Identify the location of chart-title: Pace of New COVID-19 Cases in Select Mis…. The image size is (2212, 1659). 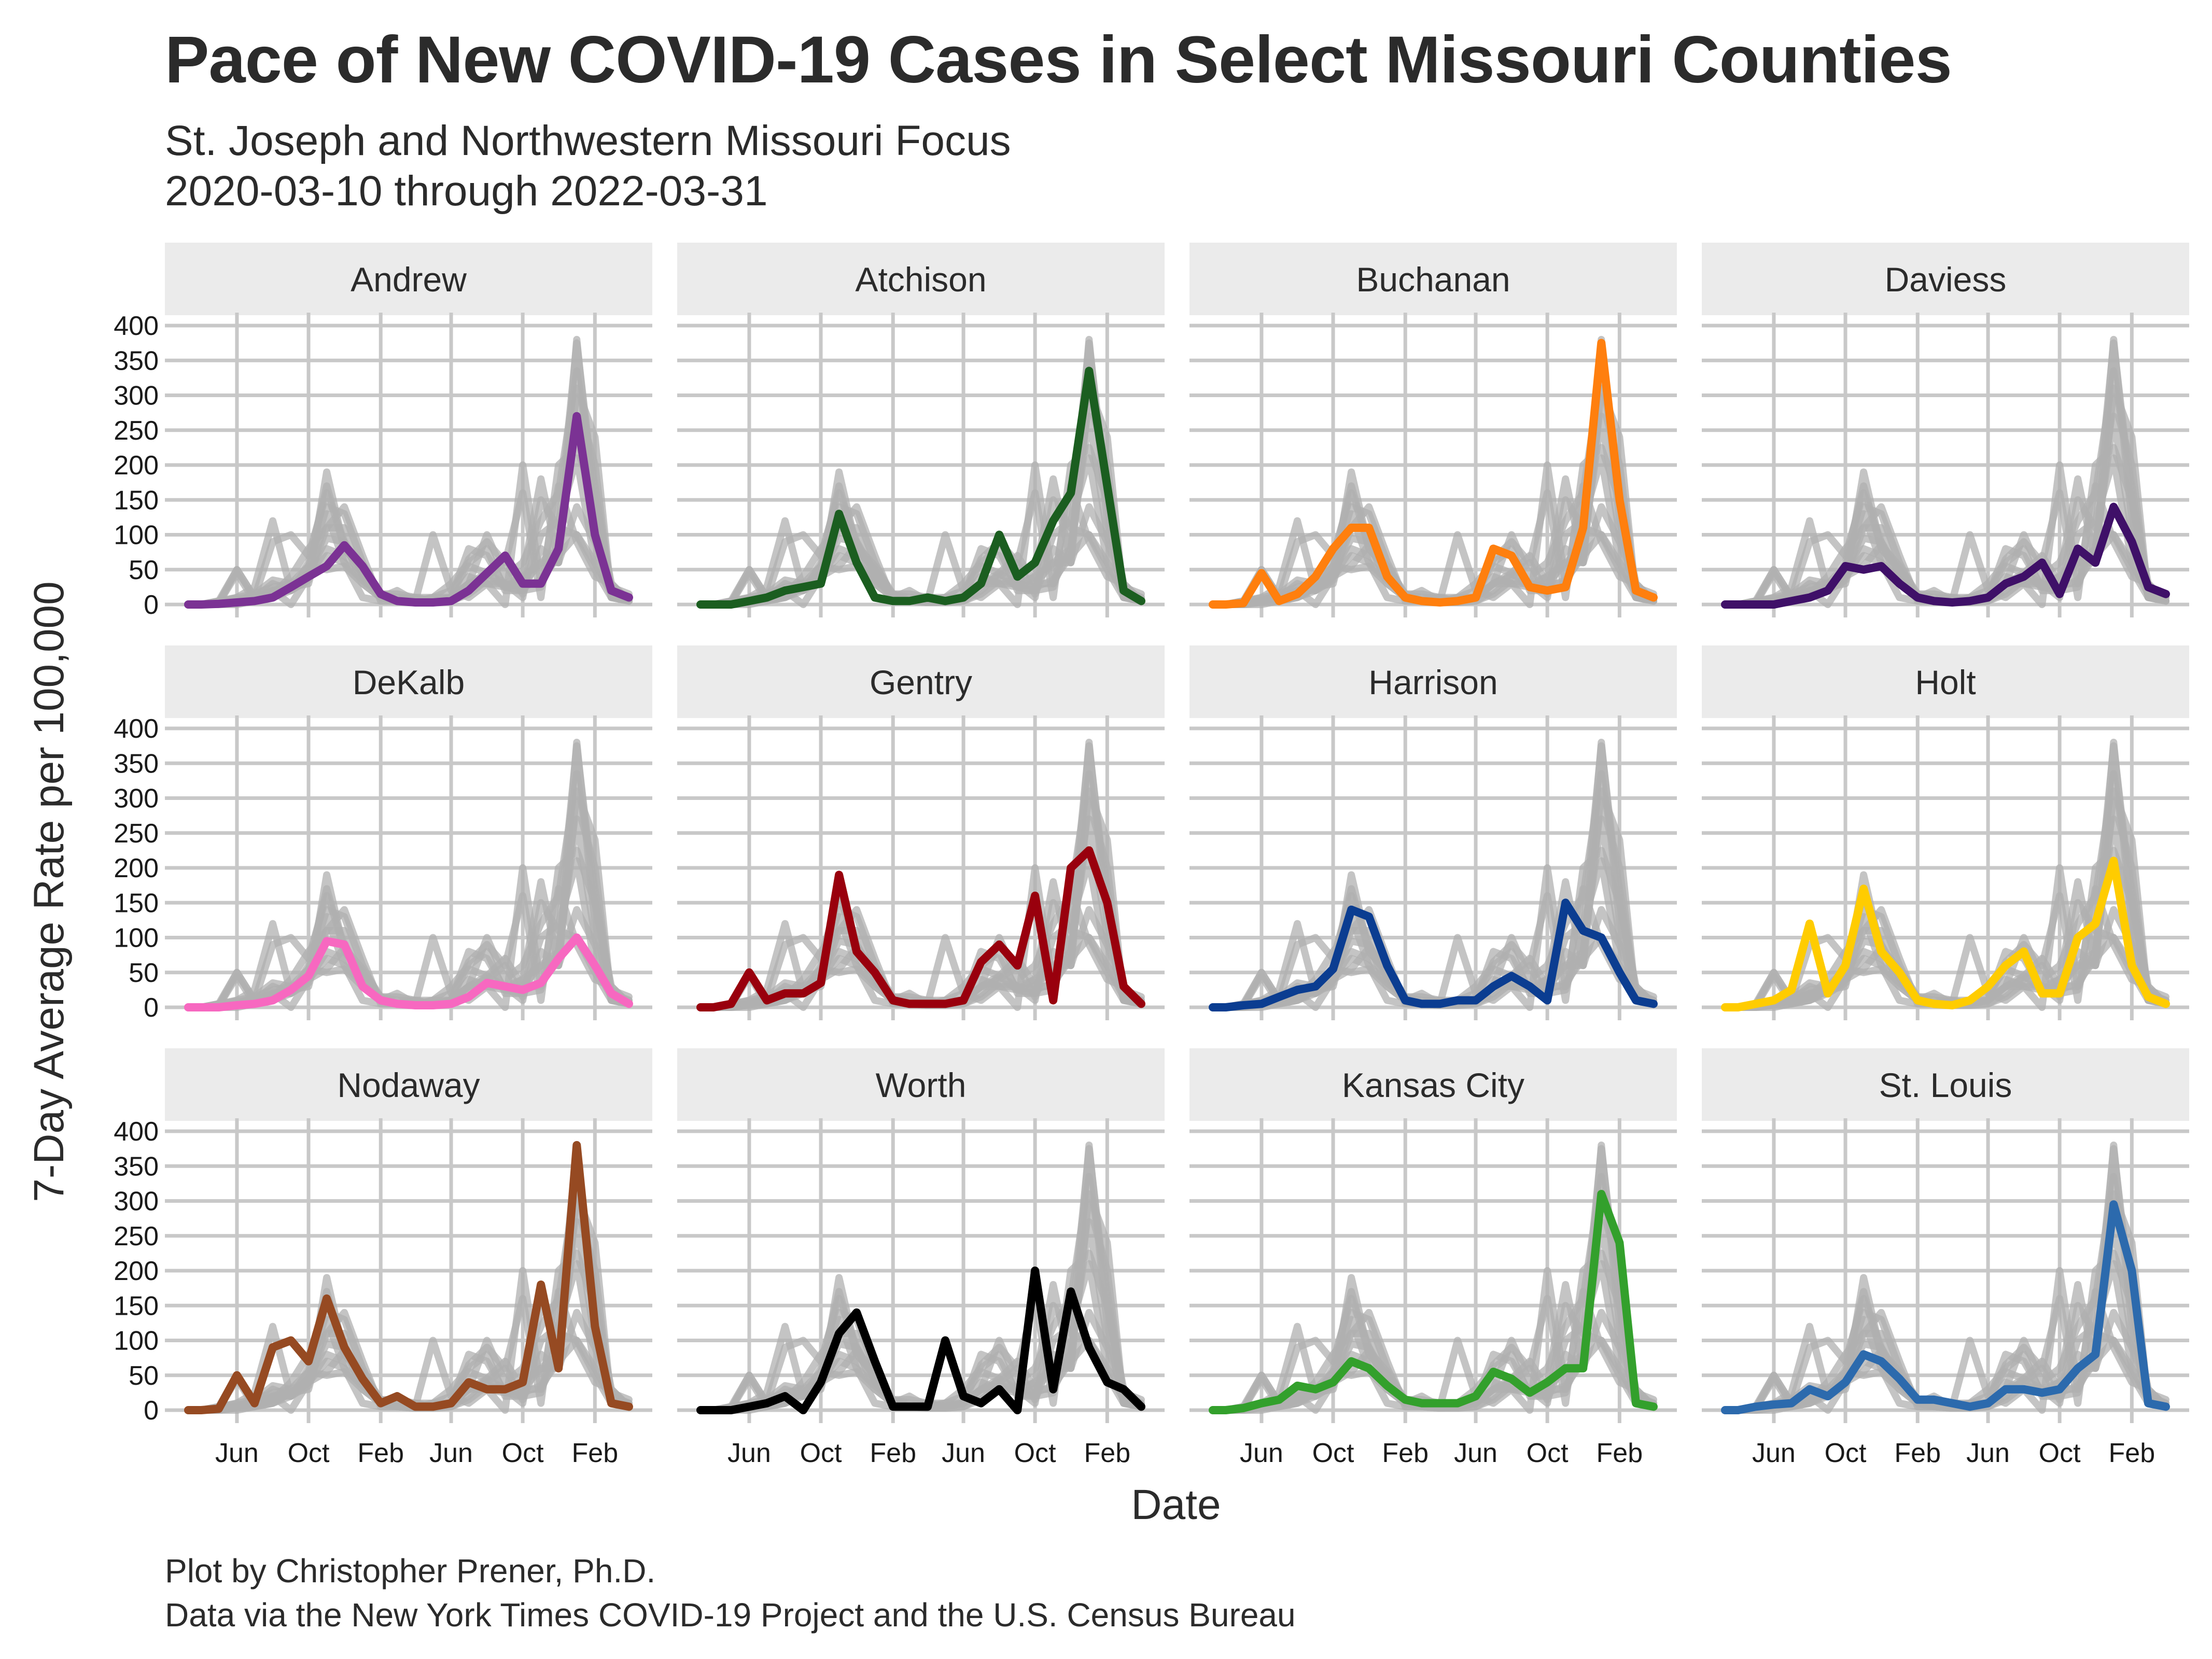
(1058, 60).